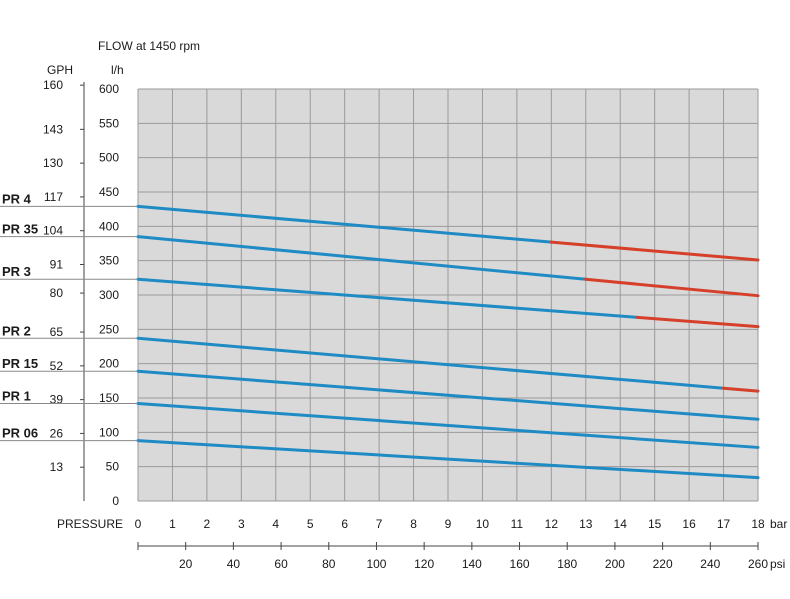  I want to click on lh-tick-label: 350, so click(109, 261).